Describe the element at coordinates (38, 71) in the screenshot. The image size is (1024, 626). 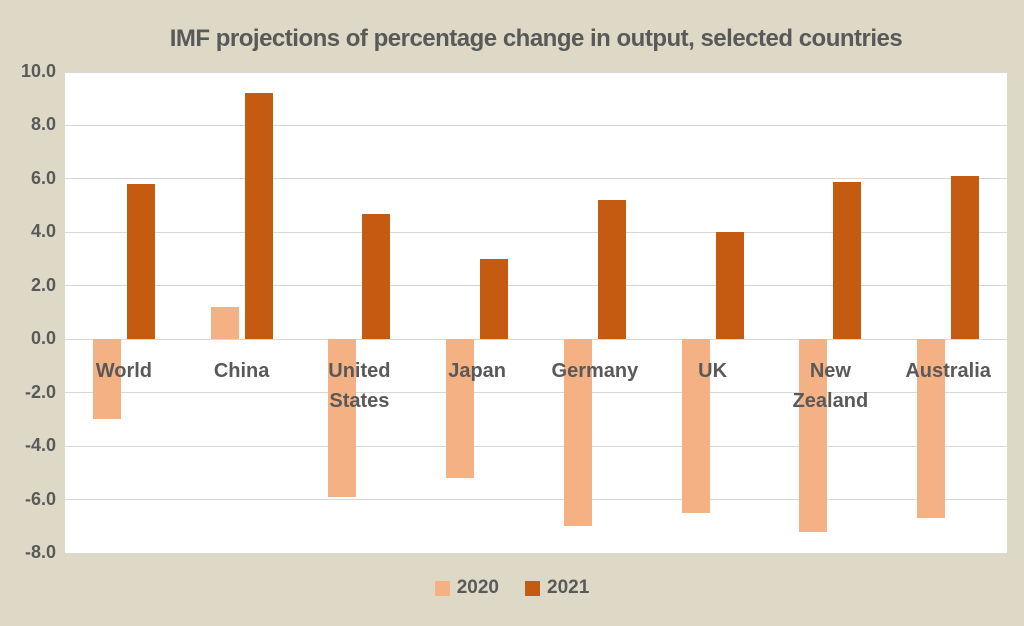
I see `y-tick-label: 10.0` at that location.